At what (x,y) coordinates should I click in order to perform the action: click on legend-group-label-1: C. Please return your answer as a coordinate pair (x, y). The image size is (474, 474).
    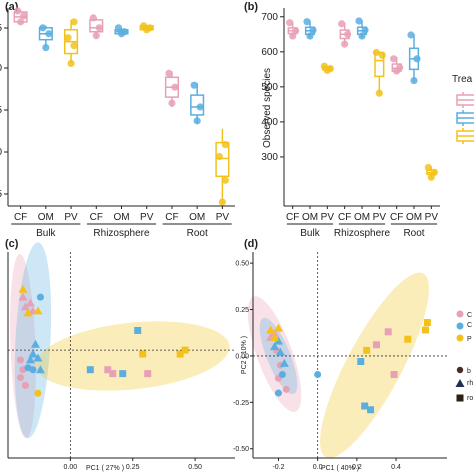
    Looking at the image, I should click on (469, 315).